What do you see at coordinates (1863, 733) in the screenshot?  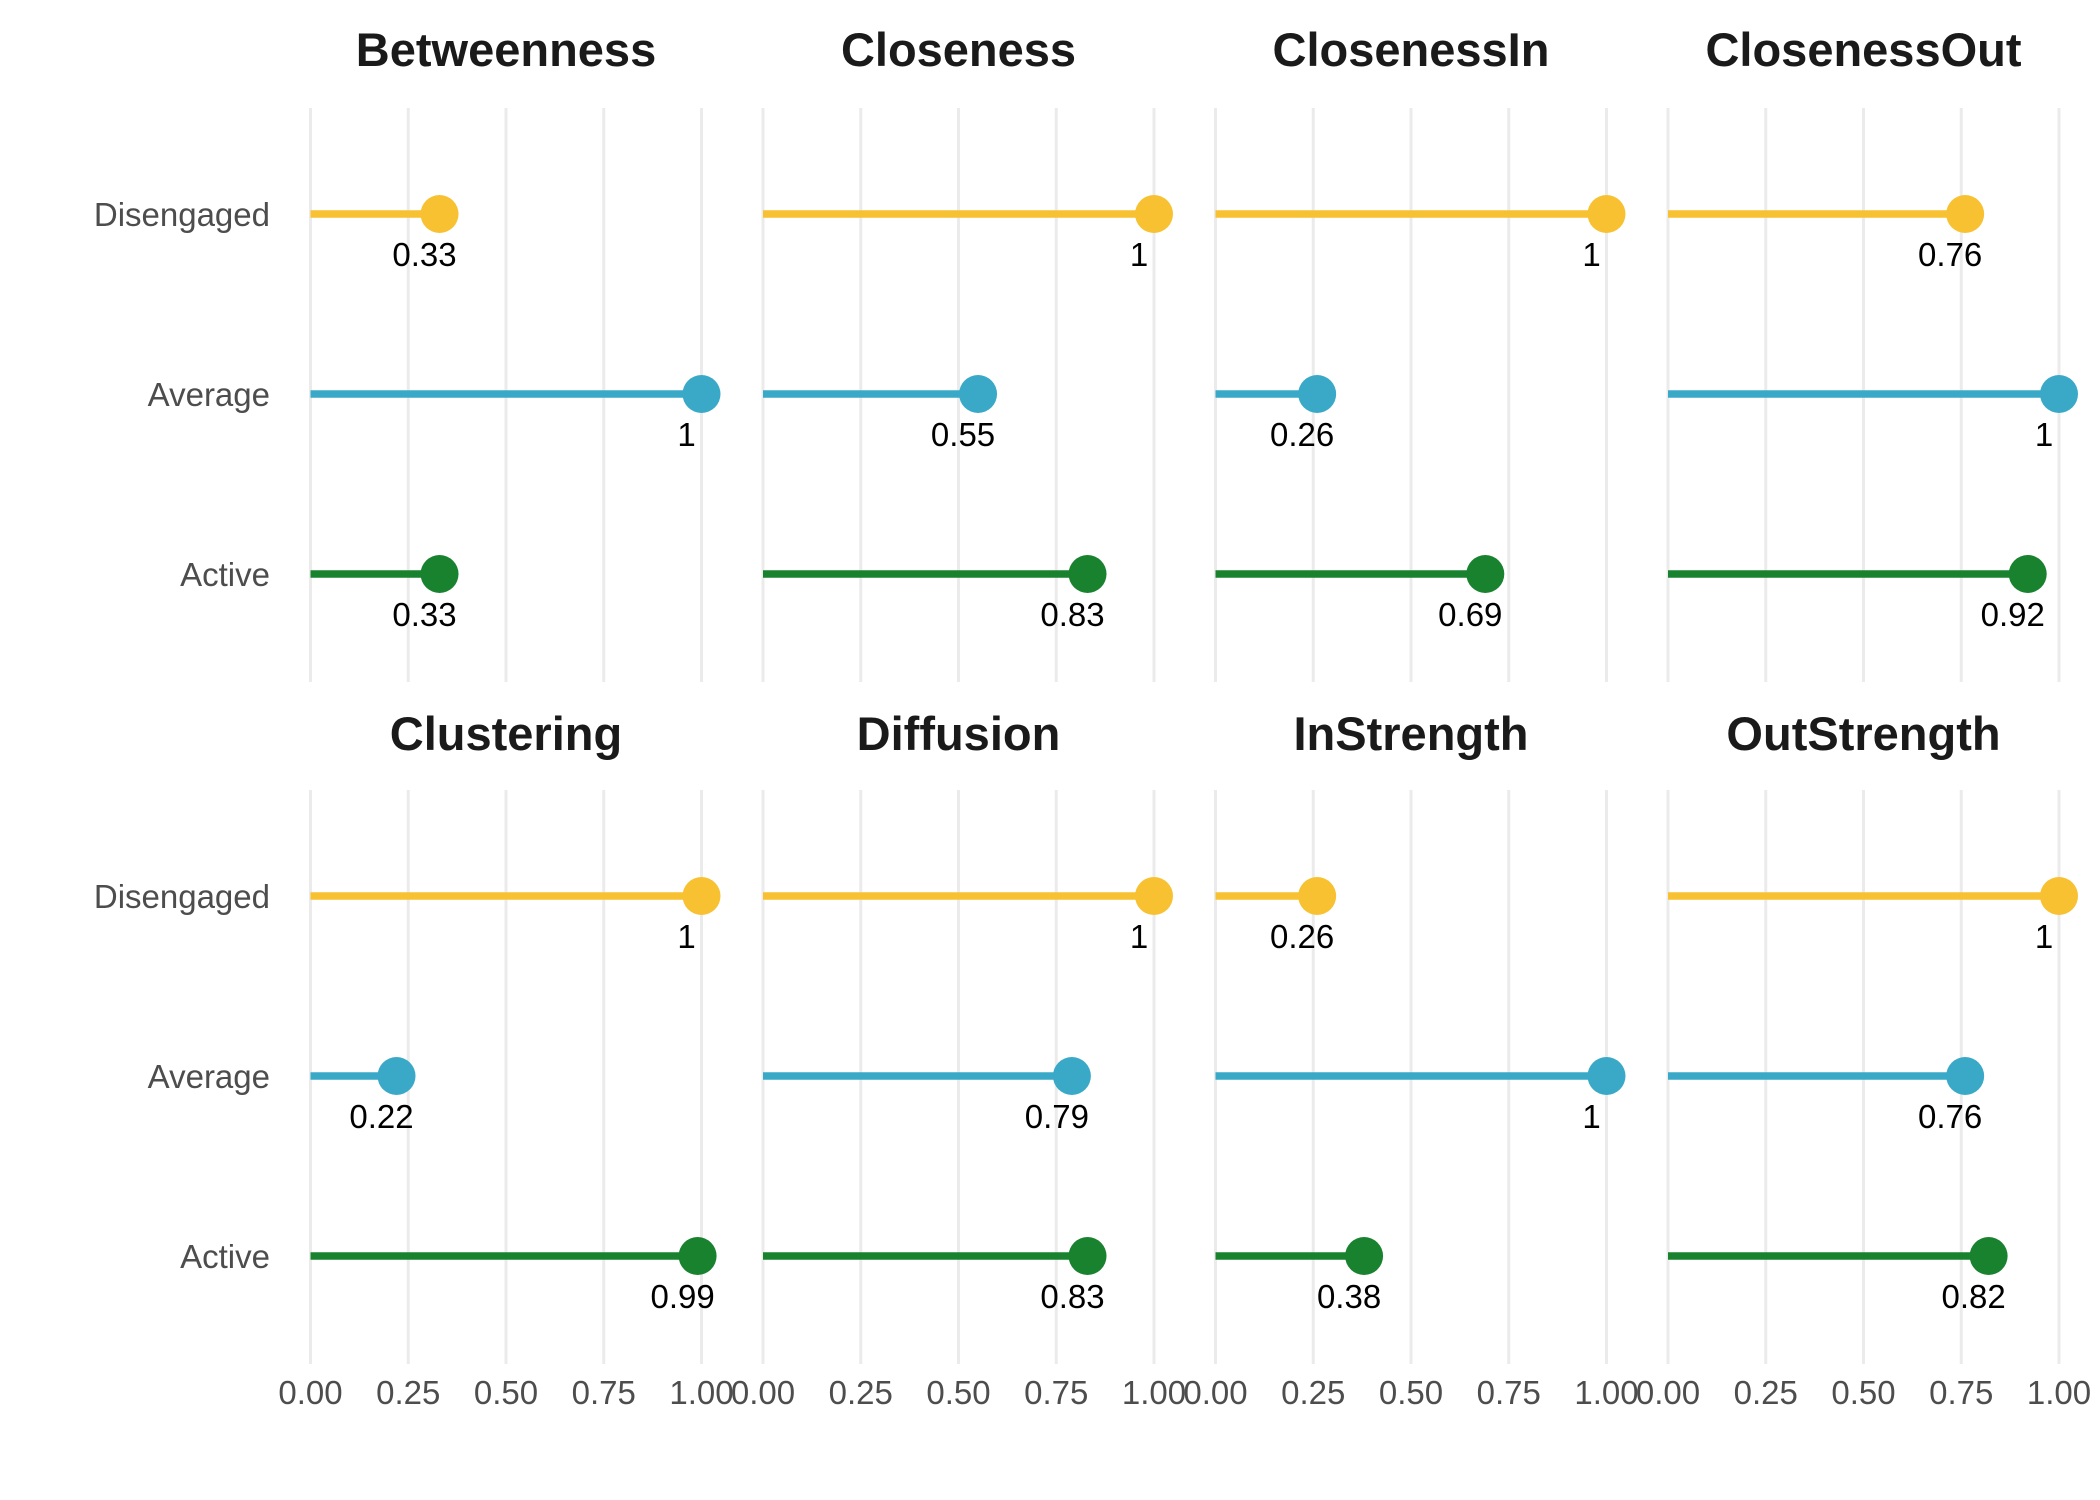 I see `facet-title: OutStrength` at bounding box center [1863, 733].